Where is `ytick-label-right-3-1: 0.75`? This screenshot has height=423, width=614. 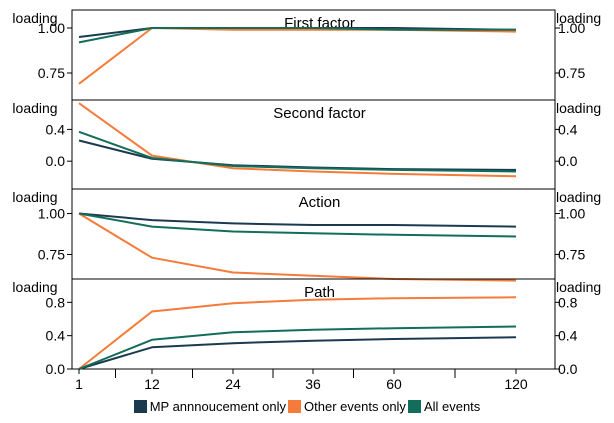 ytick-label-right-3-1: 0.75 is located at coordinates (571, 254).